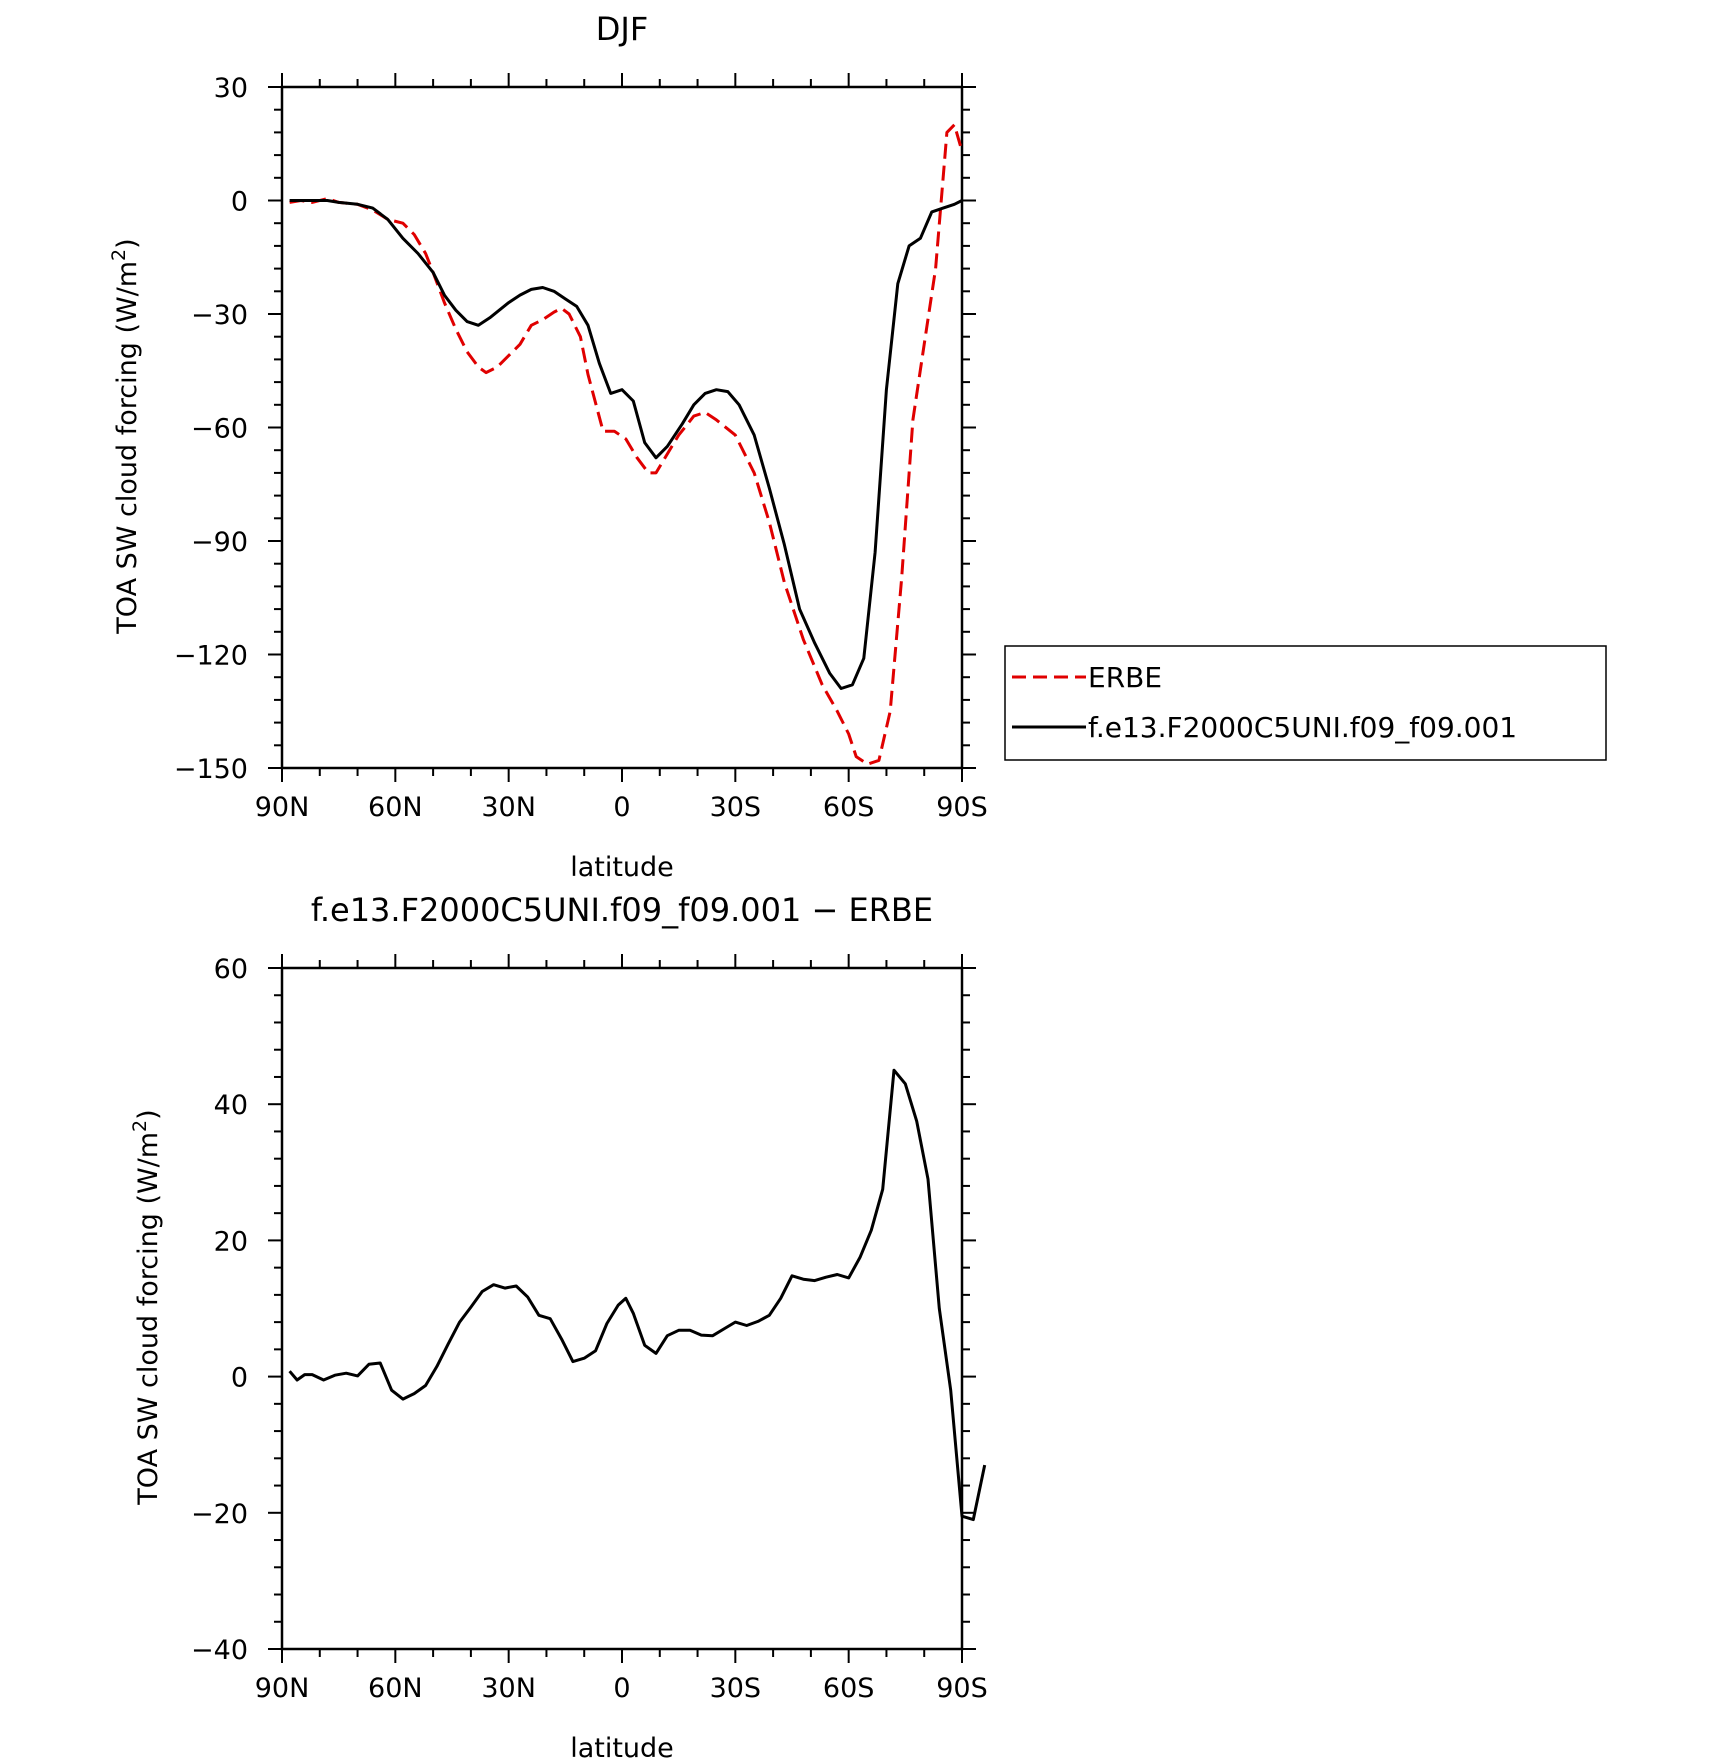 Image resolution: width=1710 pixels, height=1762 pixels. What do you see at coordinates (231, 1241) in the screenshot?
I see `y-tick-label: 20` at bounding box center [231, 1241].